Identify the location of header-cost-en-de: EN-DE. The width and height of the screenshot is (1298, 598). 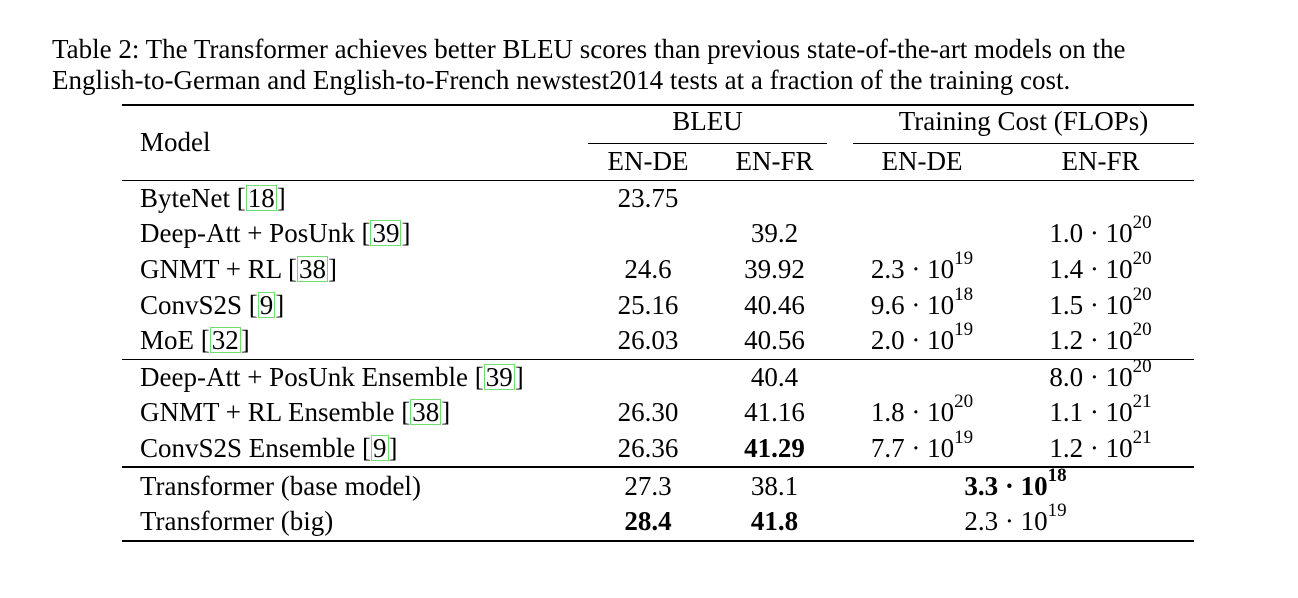
(922, 161).